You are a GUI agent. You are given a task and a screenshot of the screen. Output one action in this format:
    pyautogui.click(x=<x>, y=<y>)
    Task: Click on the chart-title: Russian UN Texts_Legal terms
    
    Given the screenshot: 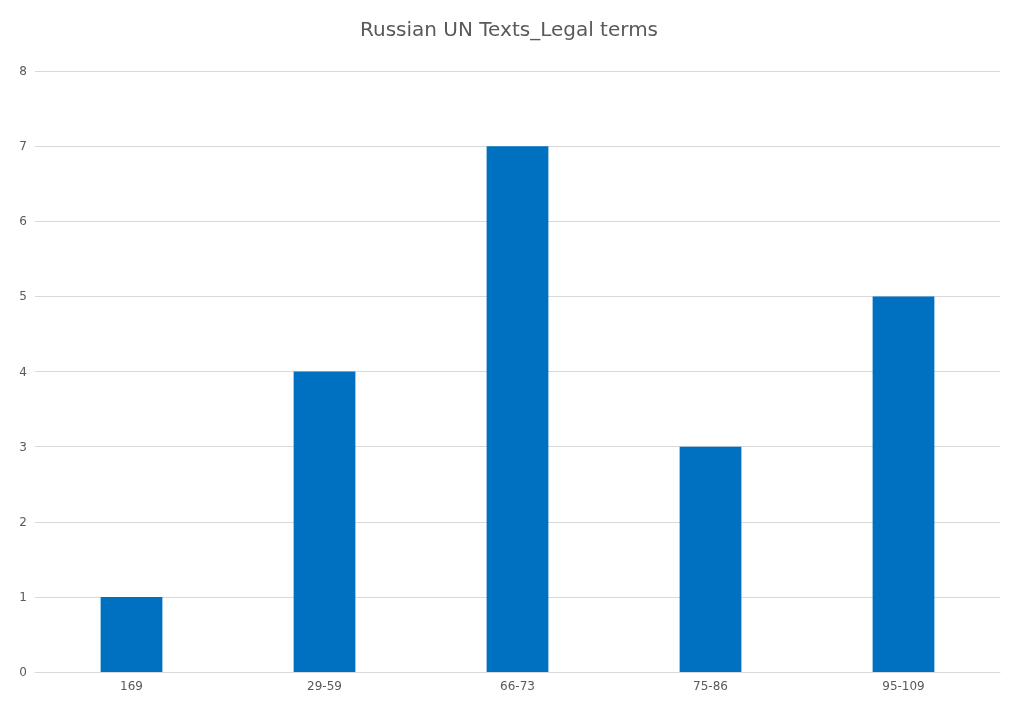 What is the action you would take?
    pyautogui.click(x=509, y=29)
    